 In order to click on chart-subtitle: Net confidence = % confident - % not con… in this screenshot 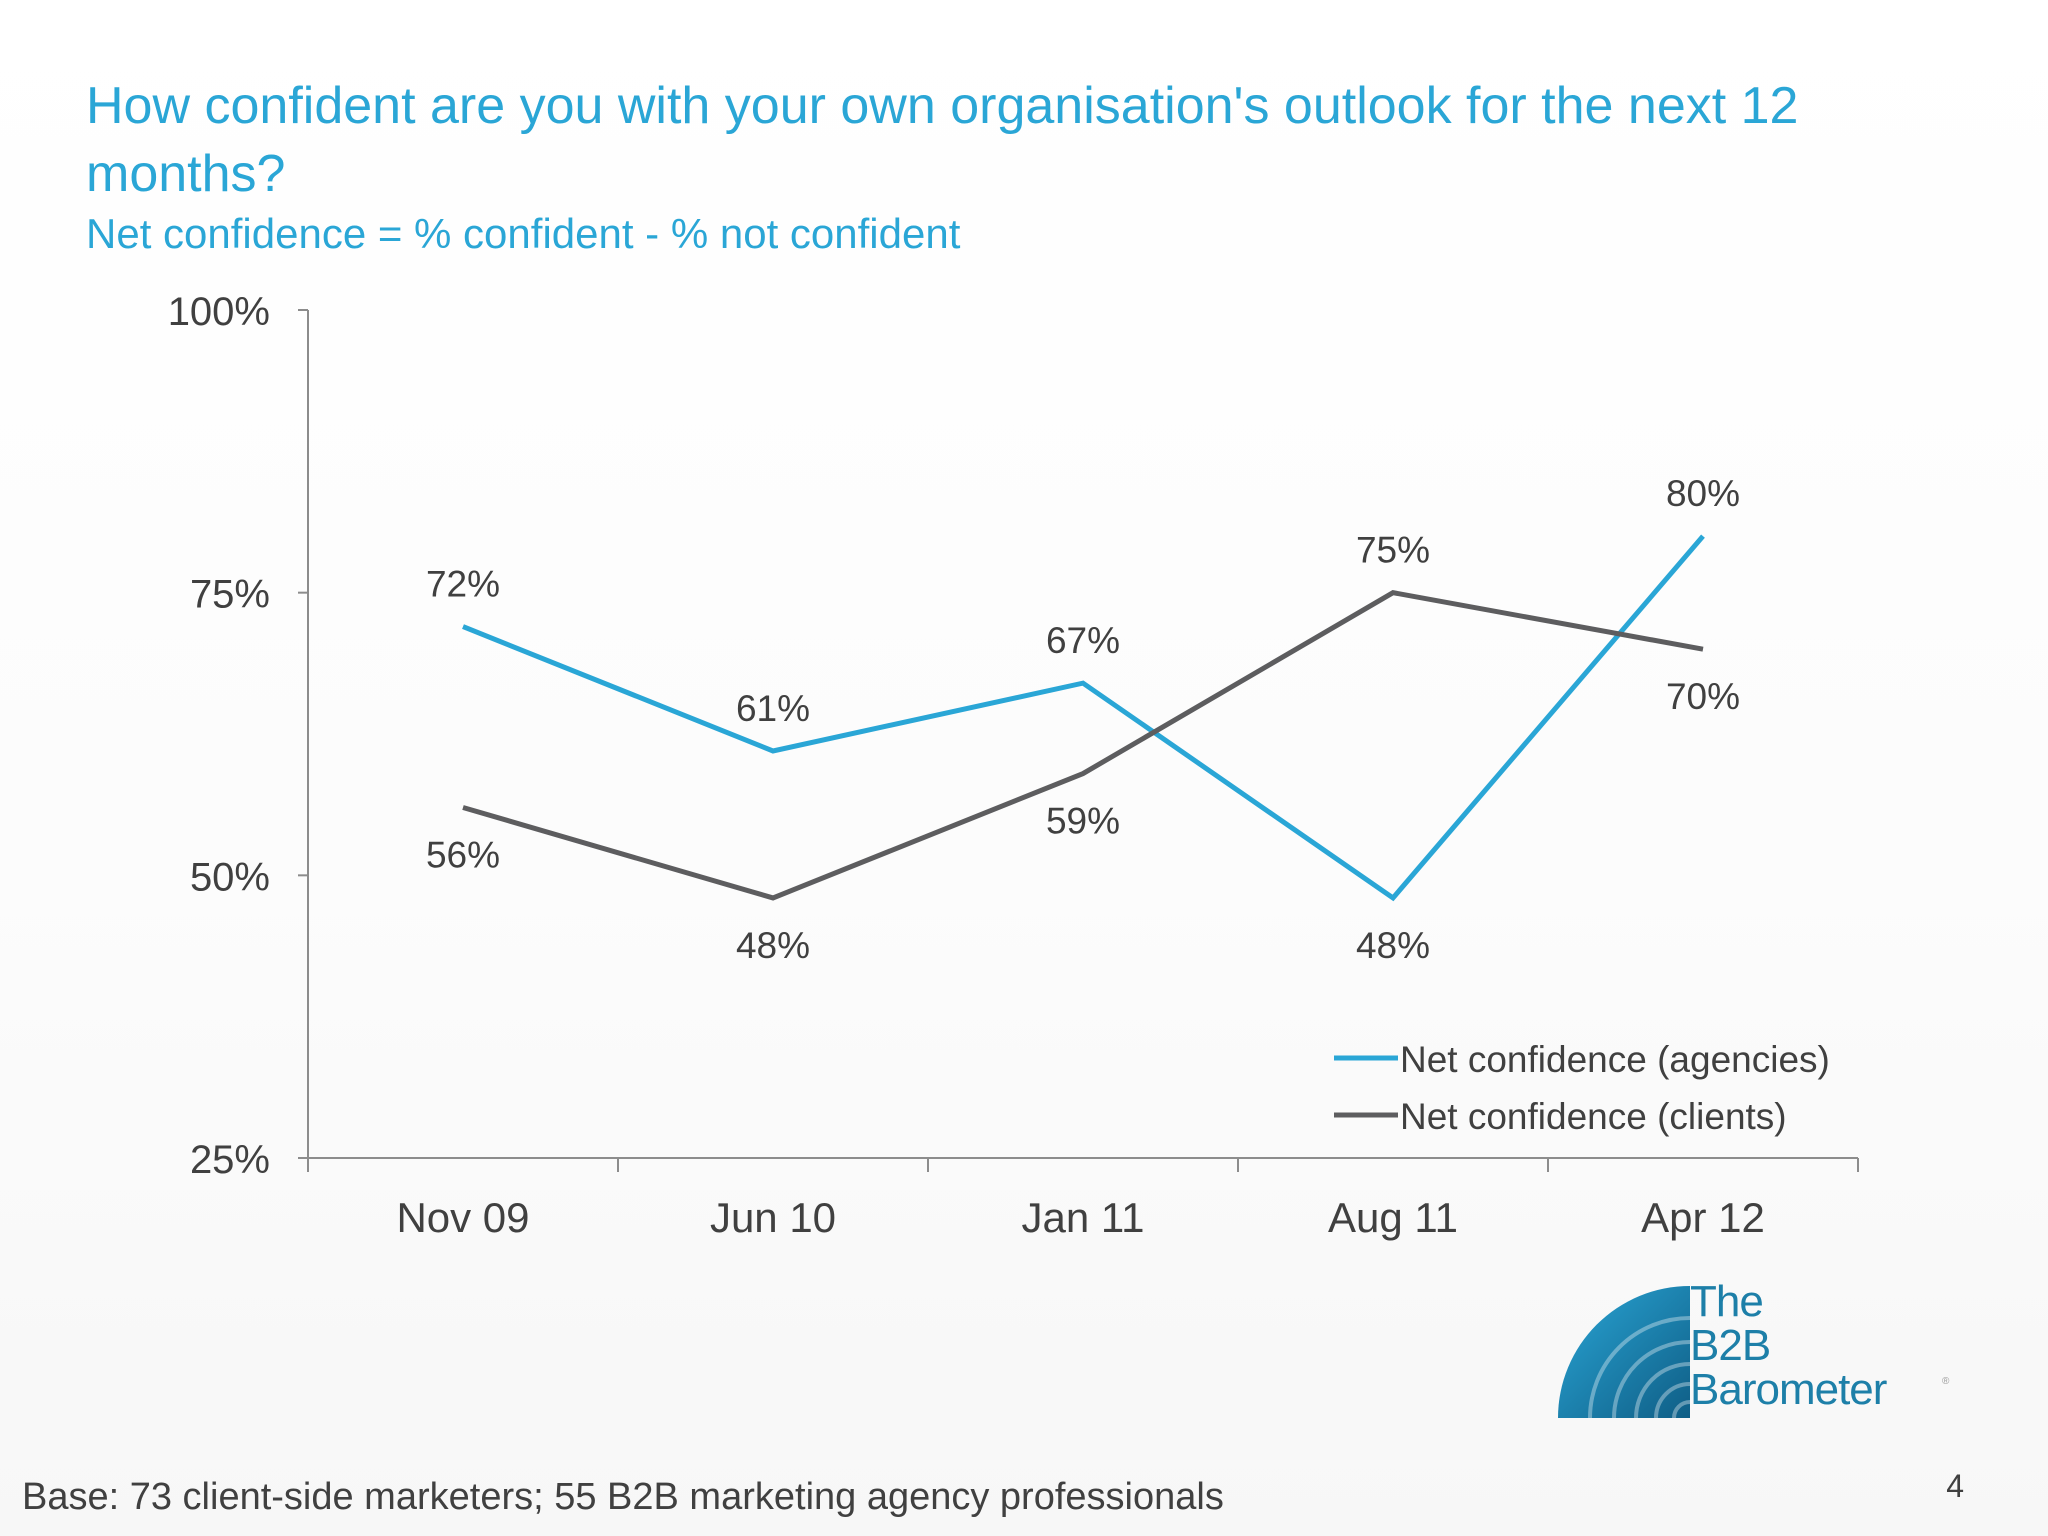, I will do `click(523, 233)`.